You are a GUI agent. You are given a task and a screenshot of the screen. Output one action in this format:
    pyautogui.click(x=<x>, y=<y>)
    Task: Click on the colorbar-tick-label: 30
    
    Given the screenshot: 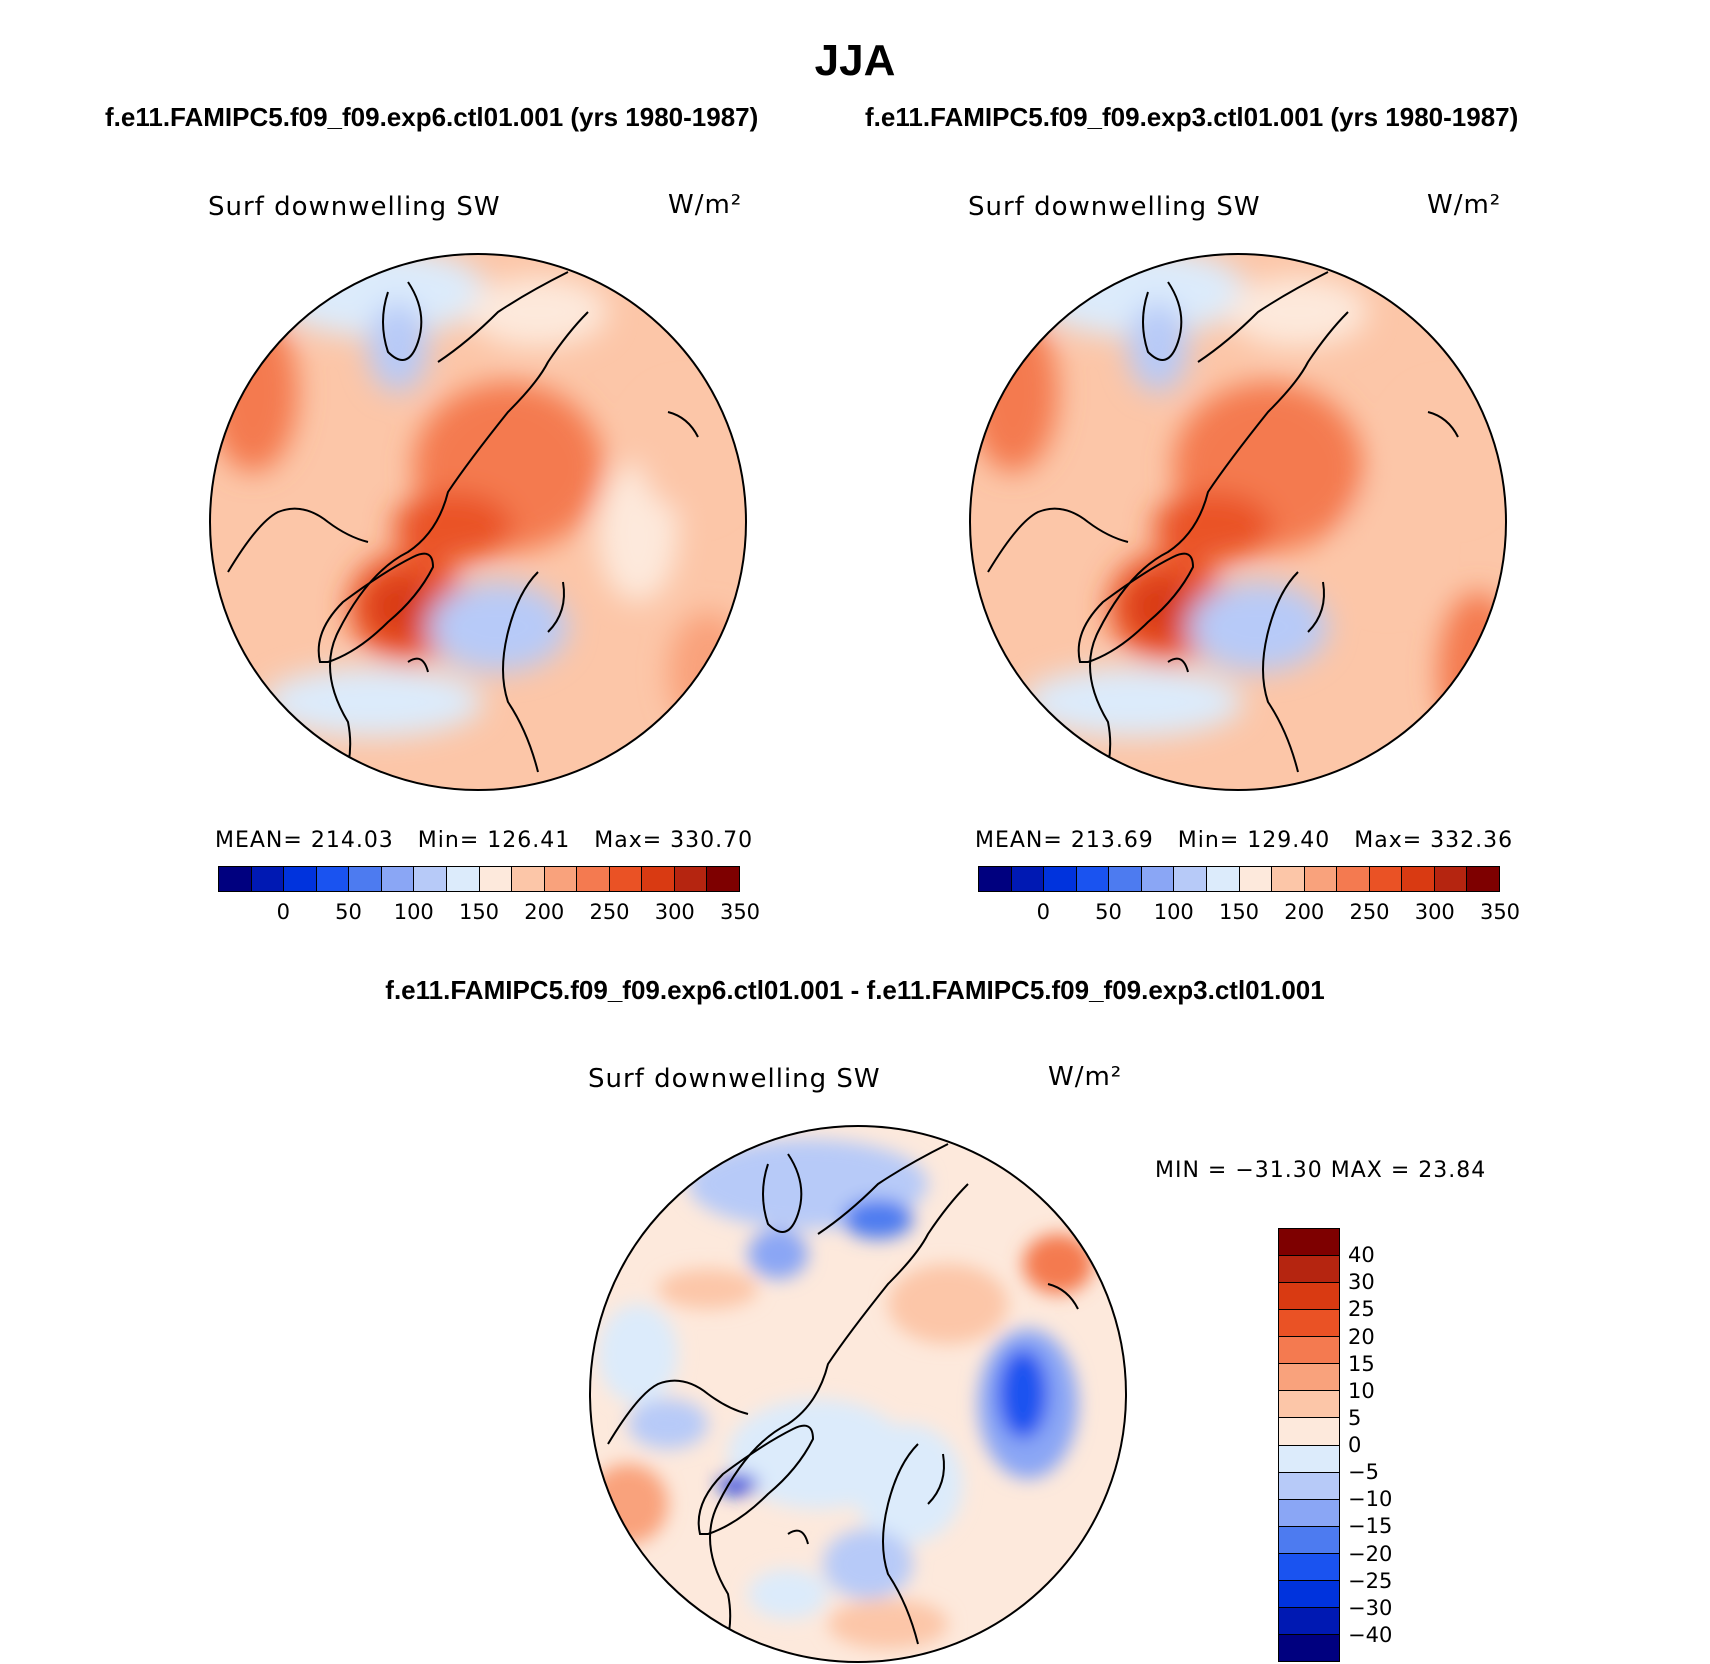 What is the action you would take?
    pyautogui.click(x=1361, y=1282)
    